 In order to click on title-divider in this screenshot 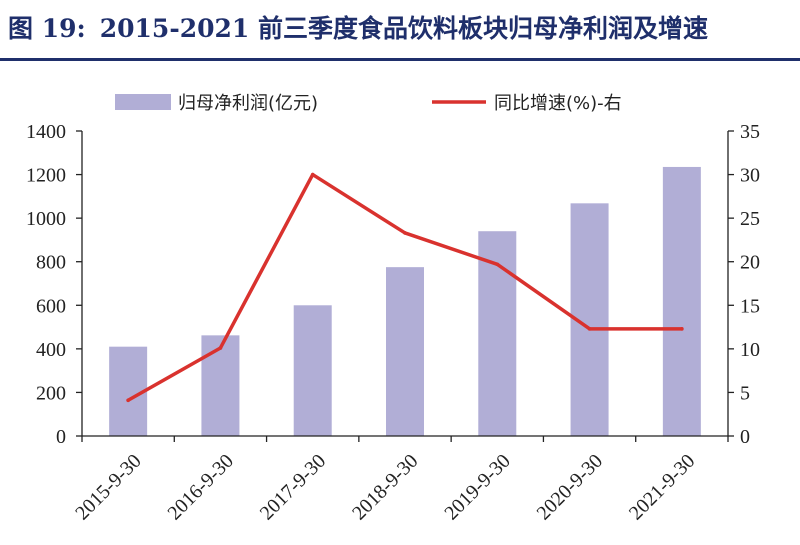, I will do `click(400, 59)`.